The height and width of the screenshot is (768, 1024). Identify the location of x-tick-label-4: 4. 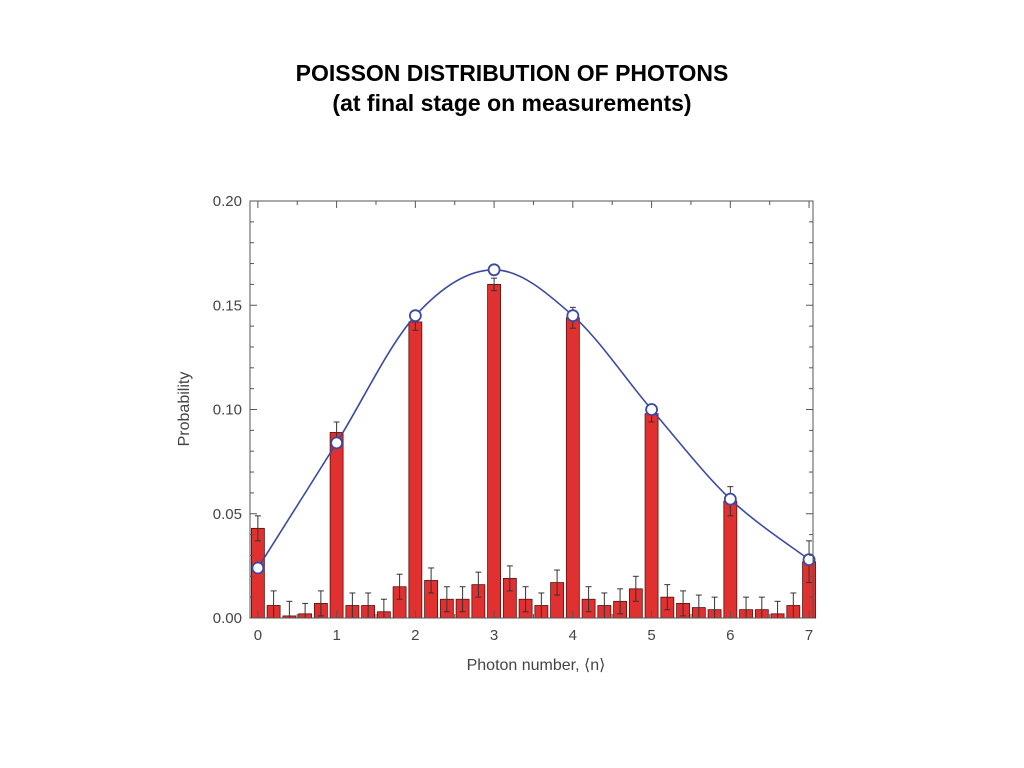
(573, 635).